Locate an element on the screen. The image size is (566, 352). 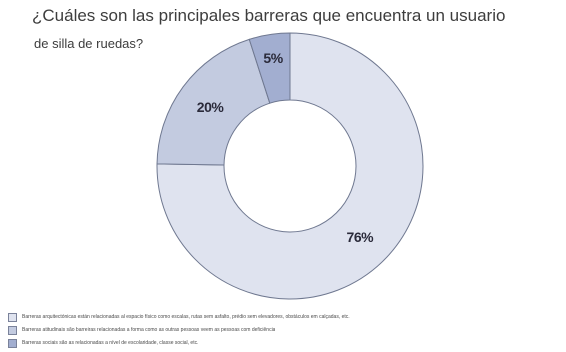
slice-label: 5% is located at coordinates (273, 58).